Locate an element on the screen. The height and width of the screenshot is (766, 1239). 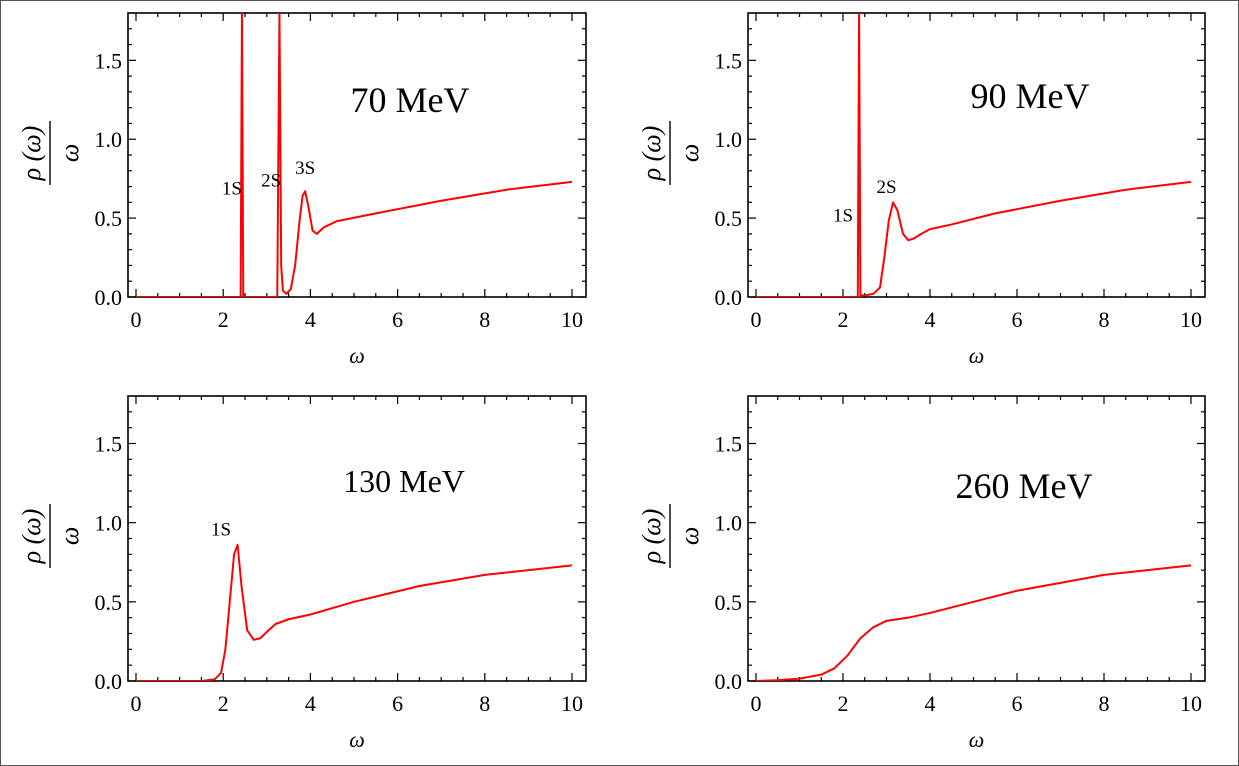
chart-title: 90 MeV is located at coordinates (1030, 96).